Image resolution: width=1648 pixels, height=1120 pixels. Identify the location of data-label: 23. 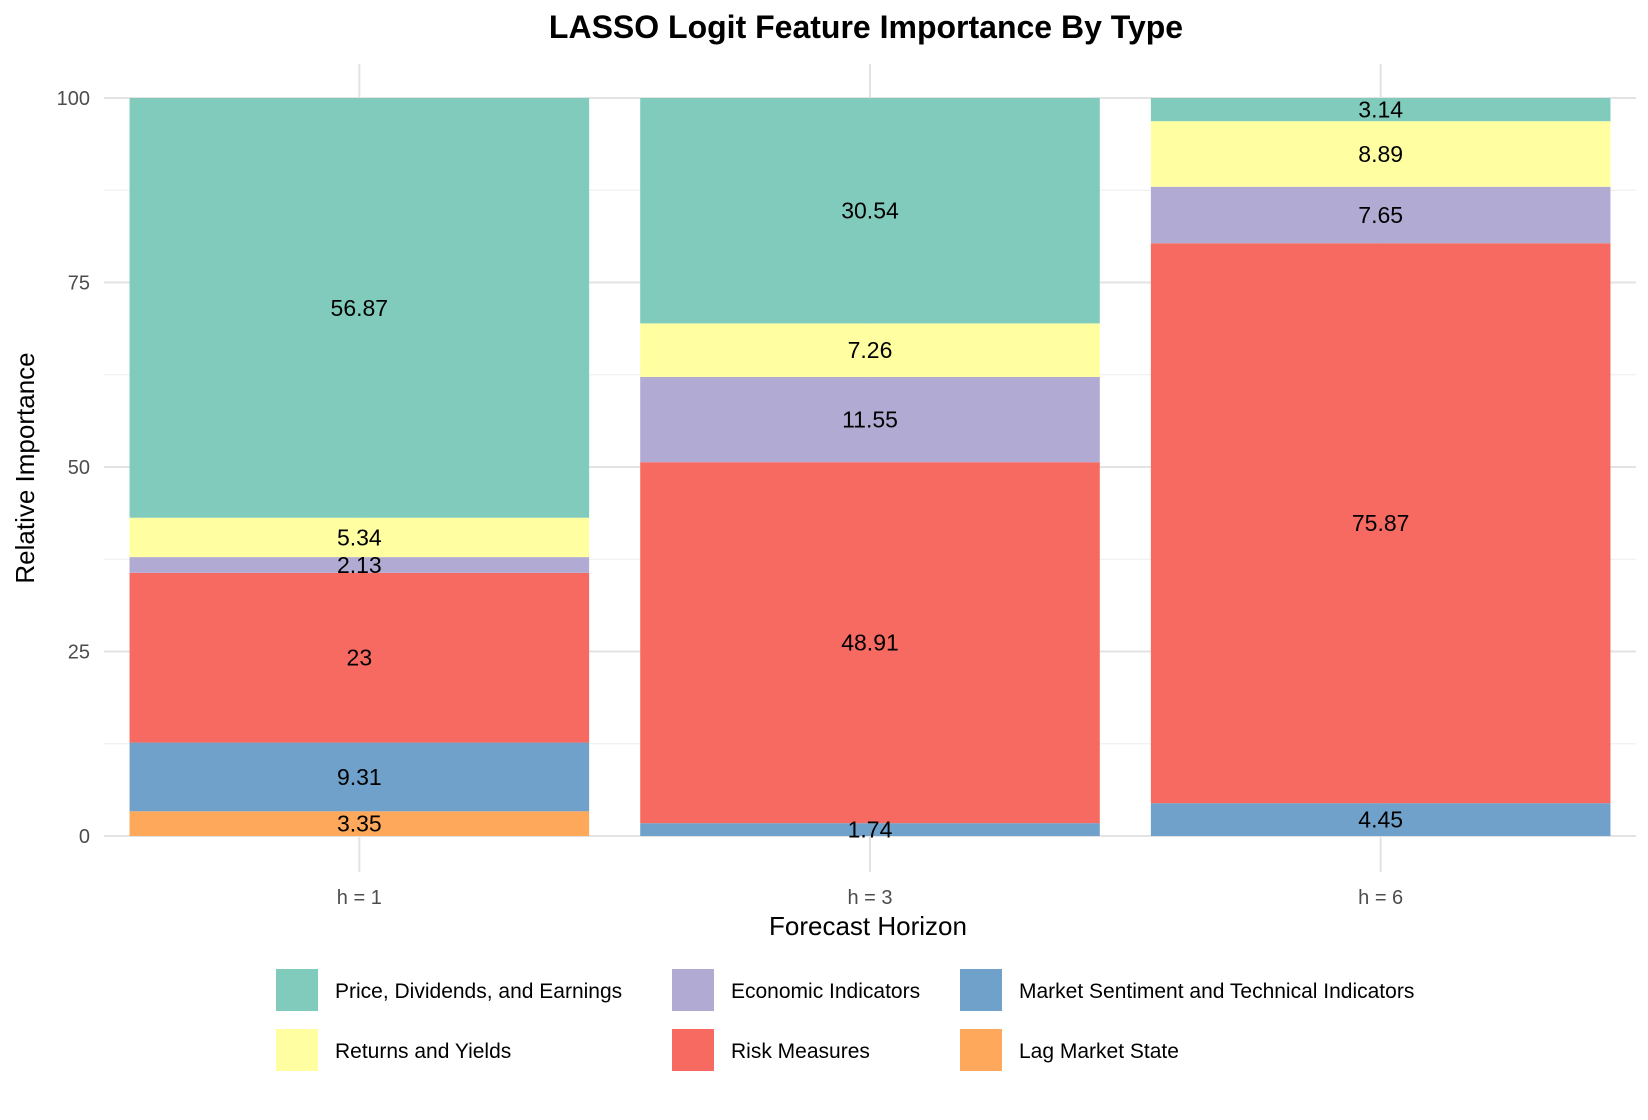
(360, 658).